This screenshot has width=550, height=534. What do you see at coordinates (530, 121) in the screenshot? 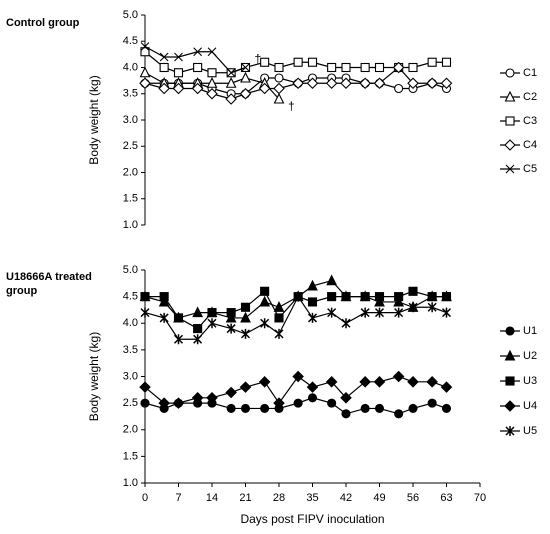
I see `legend-label: C3` at bounding box center [530, 121].